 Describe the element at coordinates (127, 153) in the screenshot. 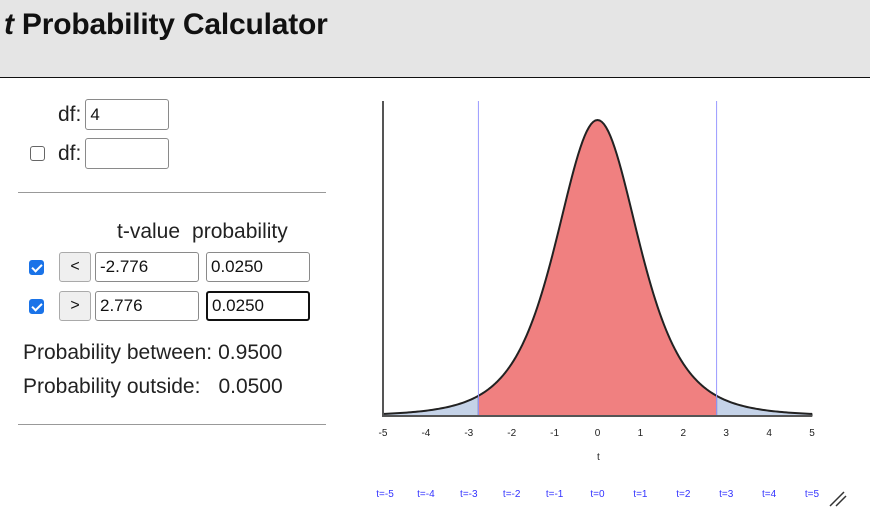

I see `df2-input` at that location.